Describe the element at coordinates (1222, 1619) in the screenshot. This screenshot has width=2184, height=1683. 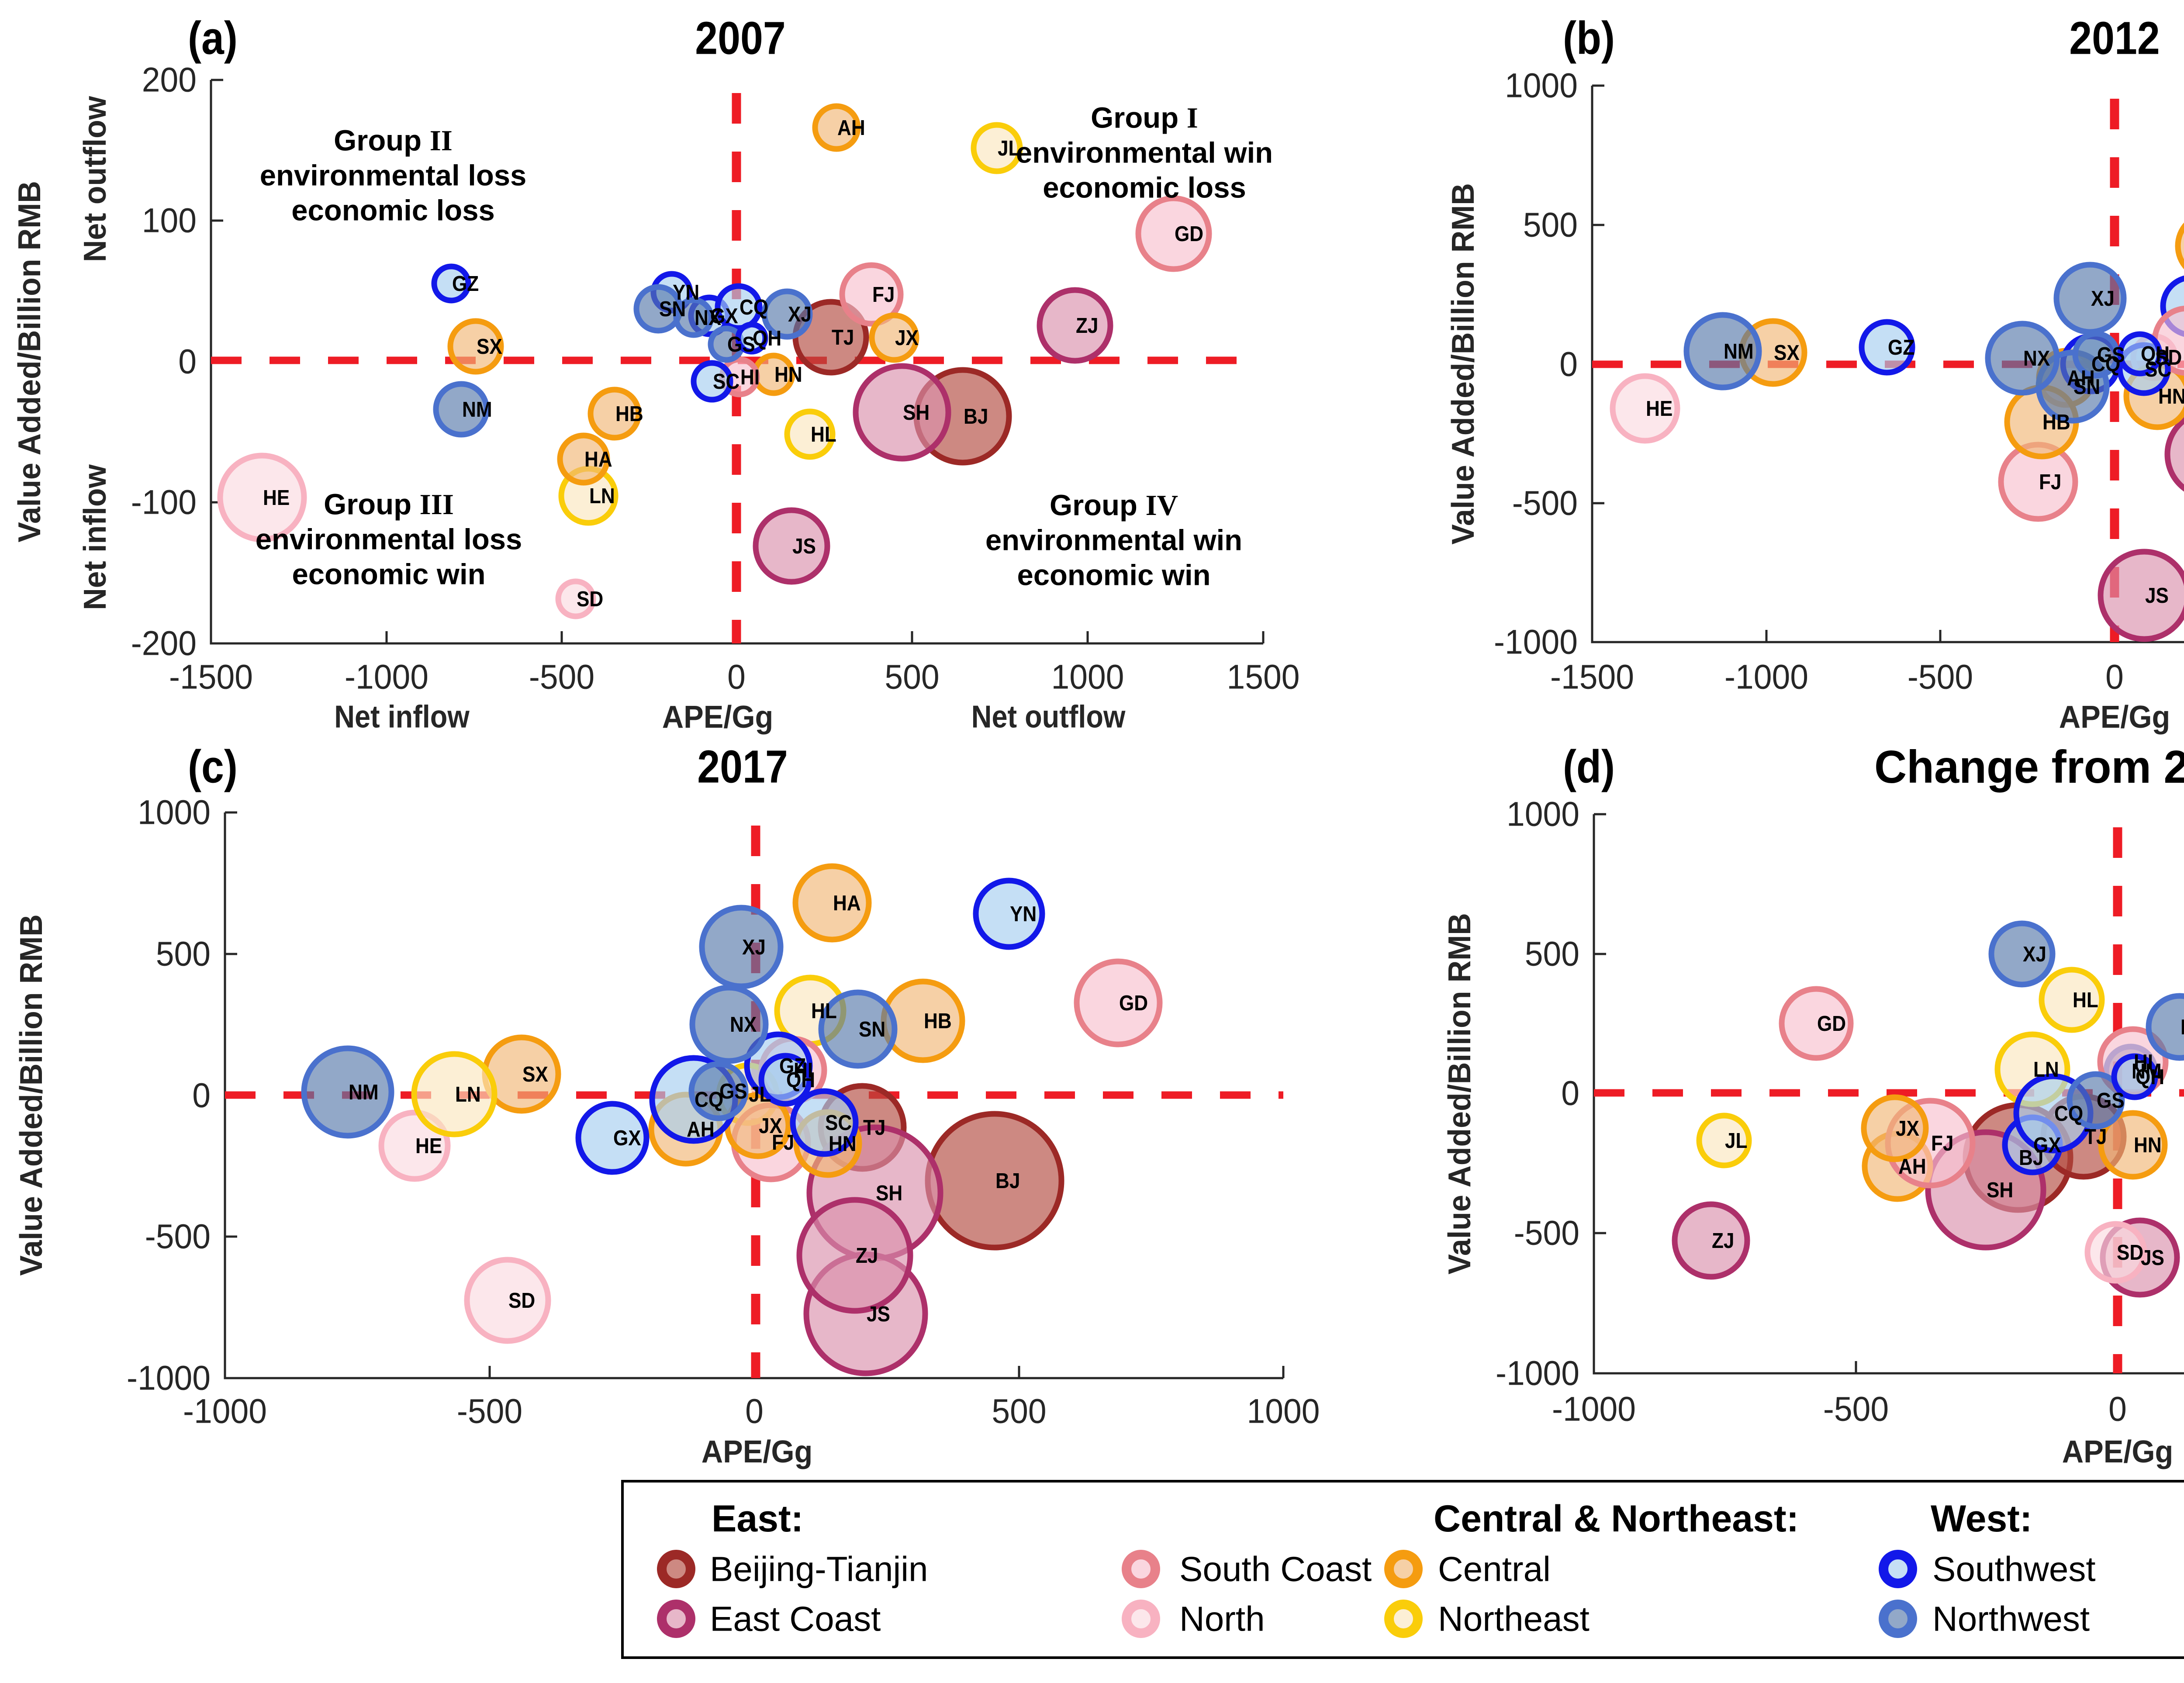
I see `svg-text: North` at that location.